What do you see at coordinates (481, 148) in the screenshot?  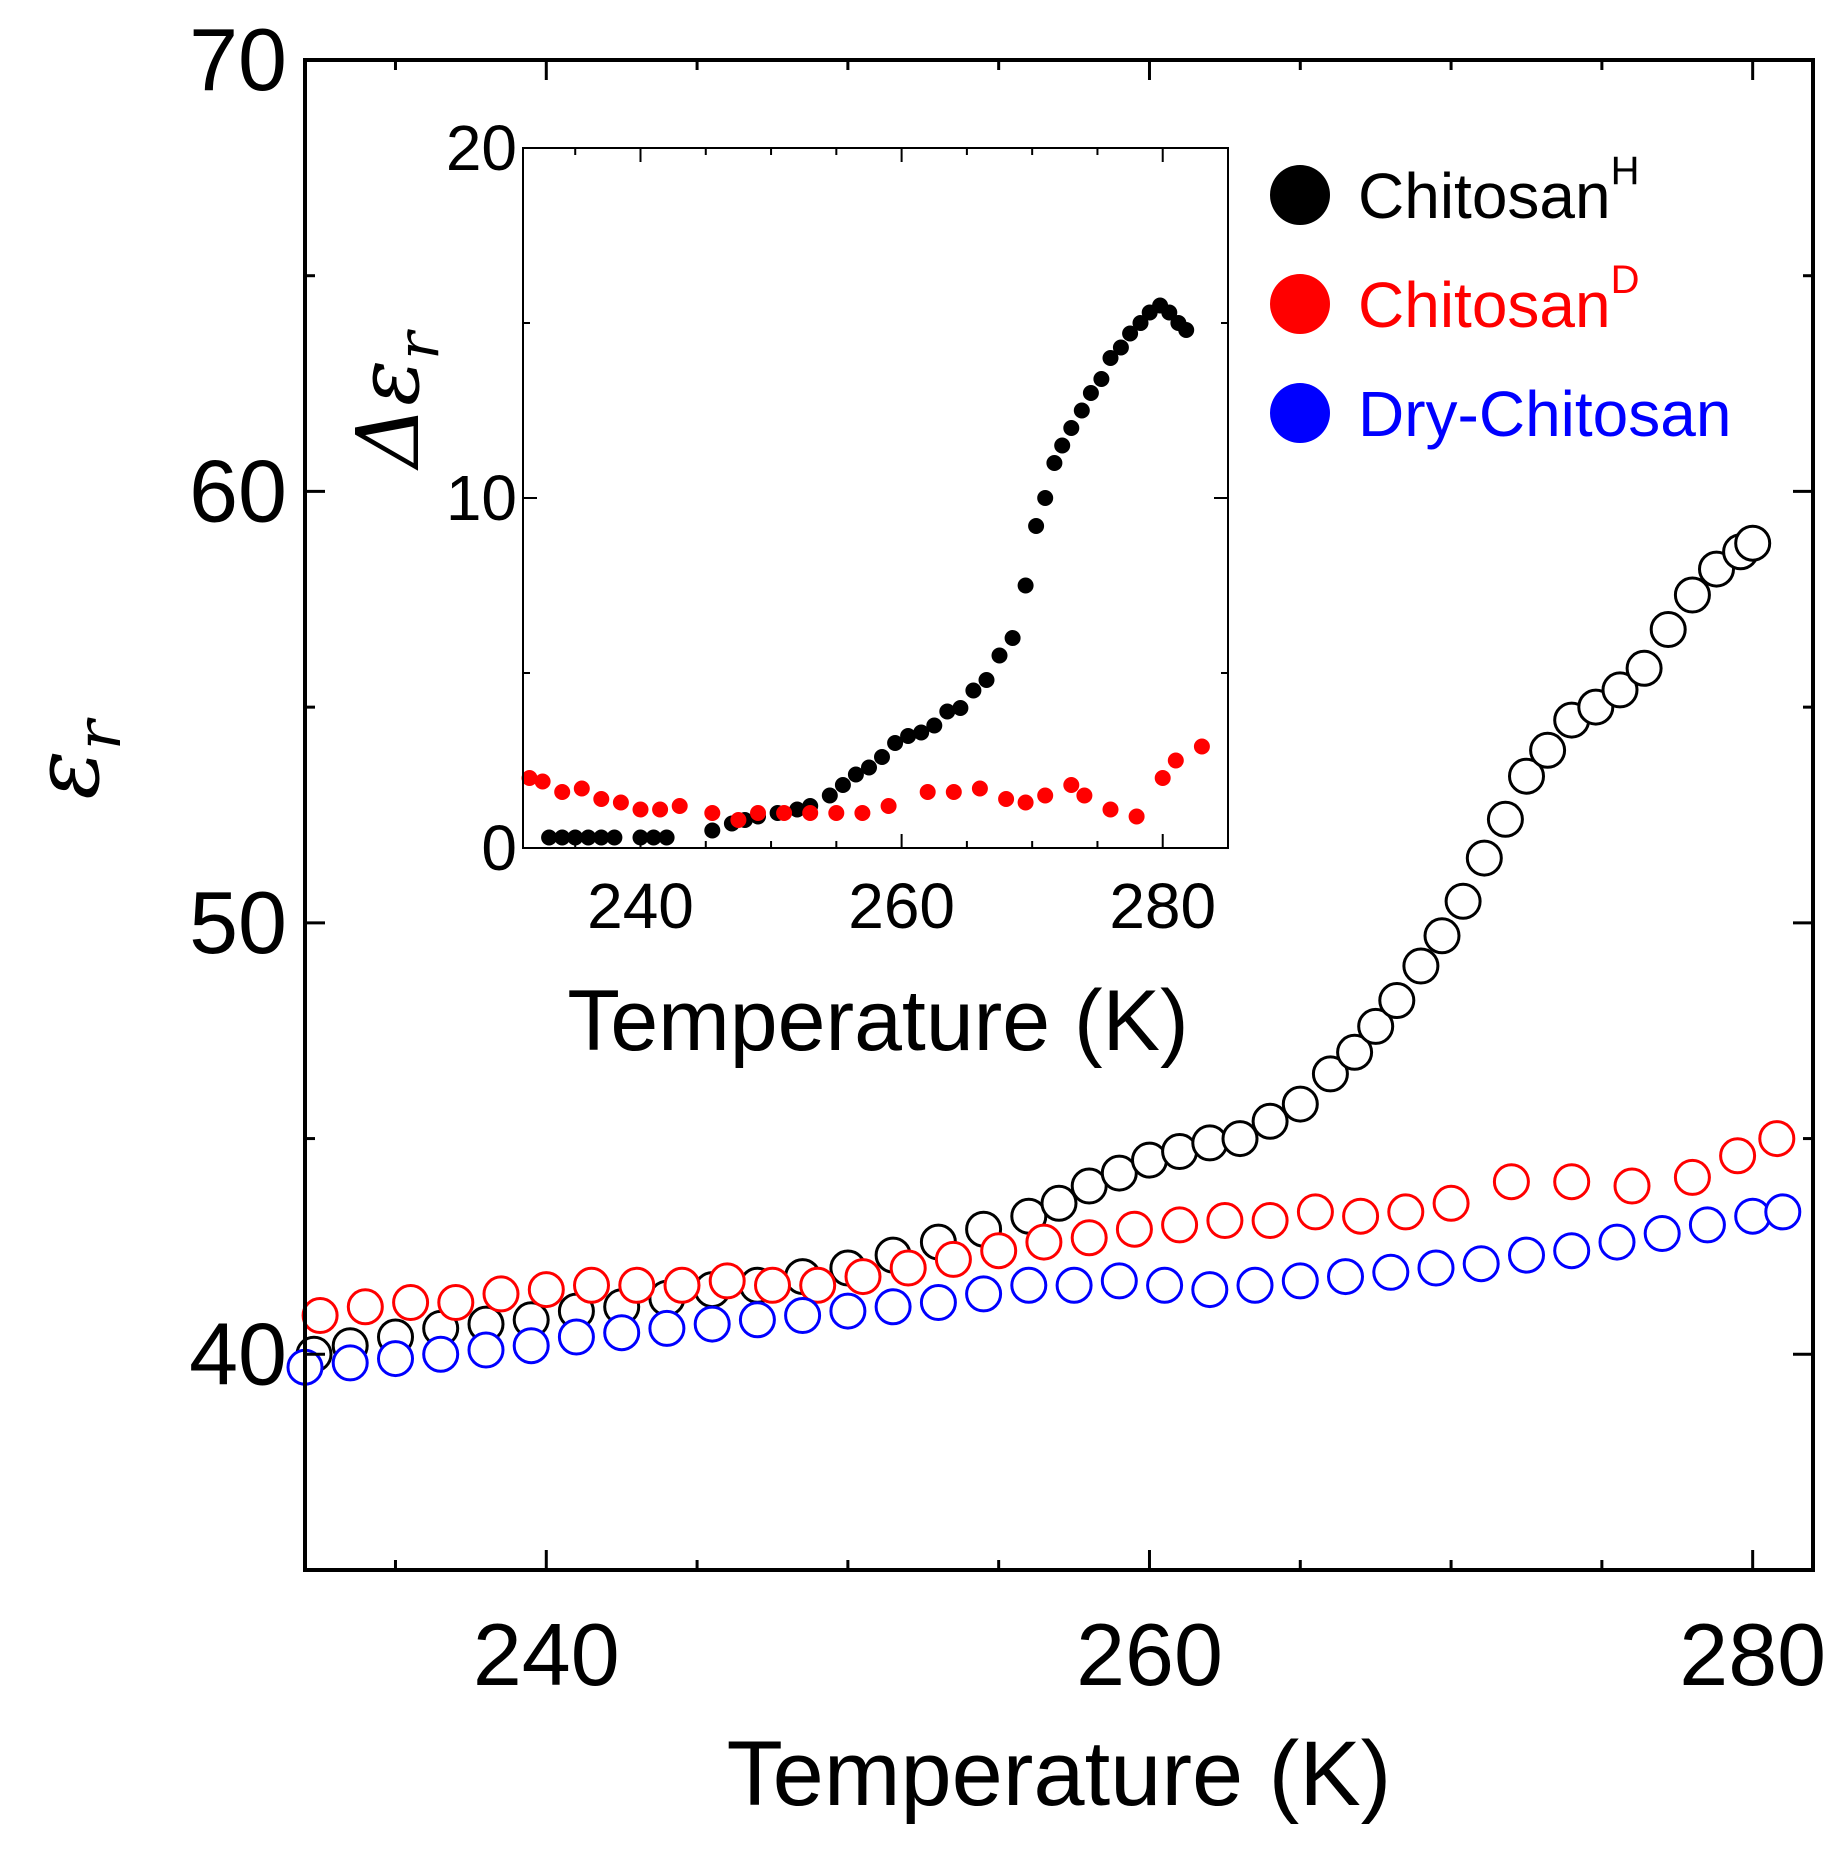 I see `inset-y-tick-label: 20` at bounding box center [481, 148].